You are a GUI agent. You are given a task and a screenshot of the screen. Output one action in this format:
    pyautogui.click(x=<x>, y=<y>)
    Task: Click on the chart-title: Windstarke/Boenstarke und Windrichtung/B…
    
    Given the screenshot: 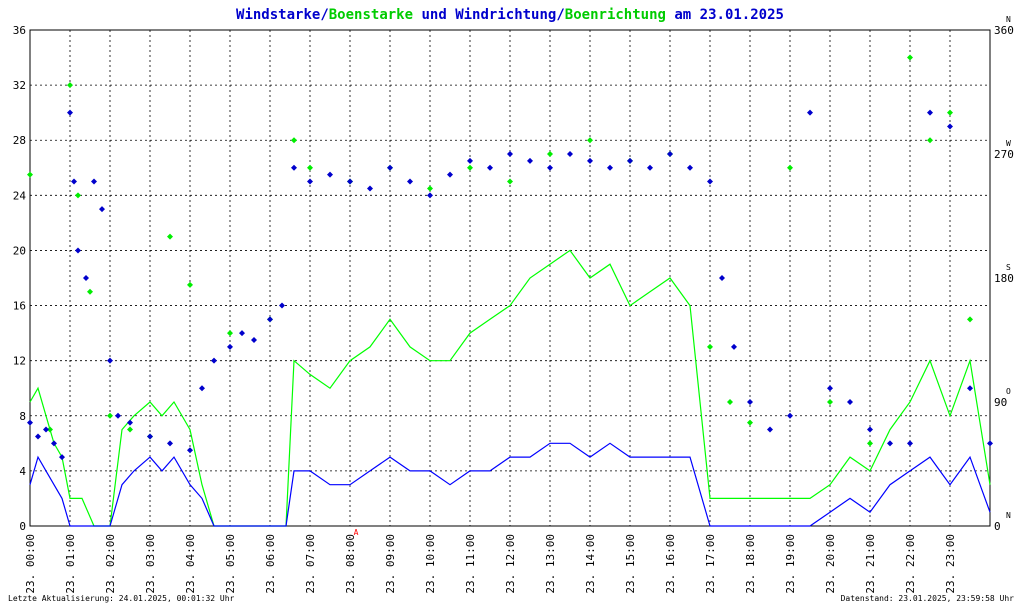 What is the action you would take?
    pyautogui.click(x=510, y=15)
    